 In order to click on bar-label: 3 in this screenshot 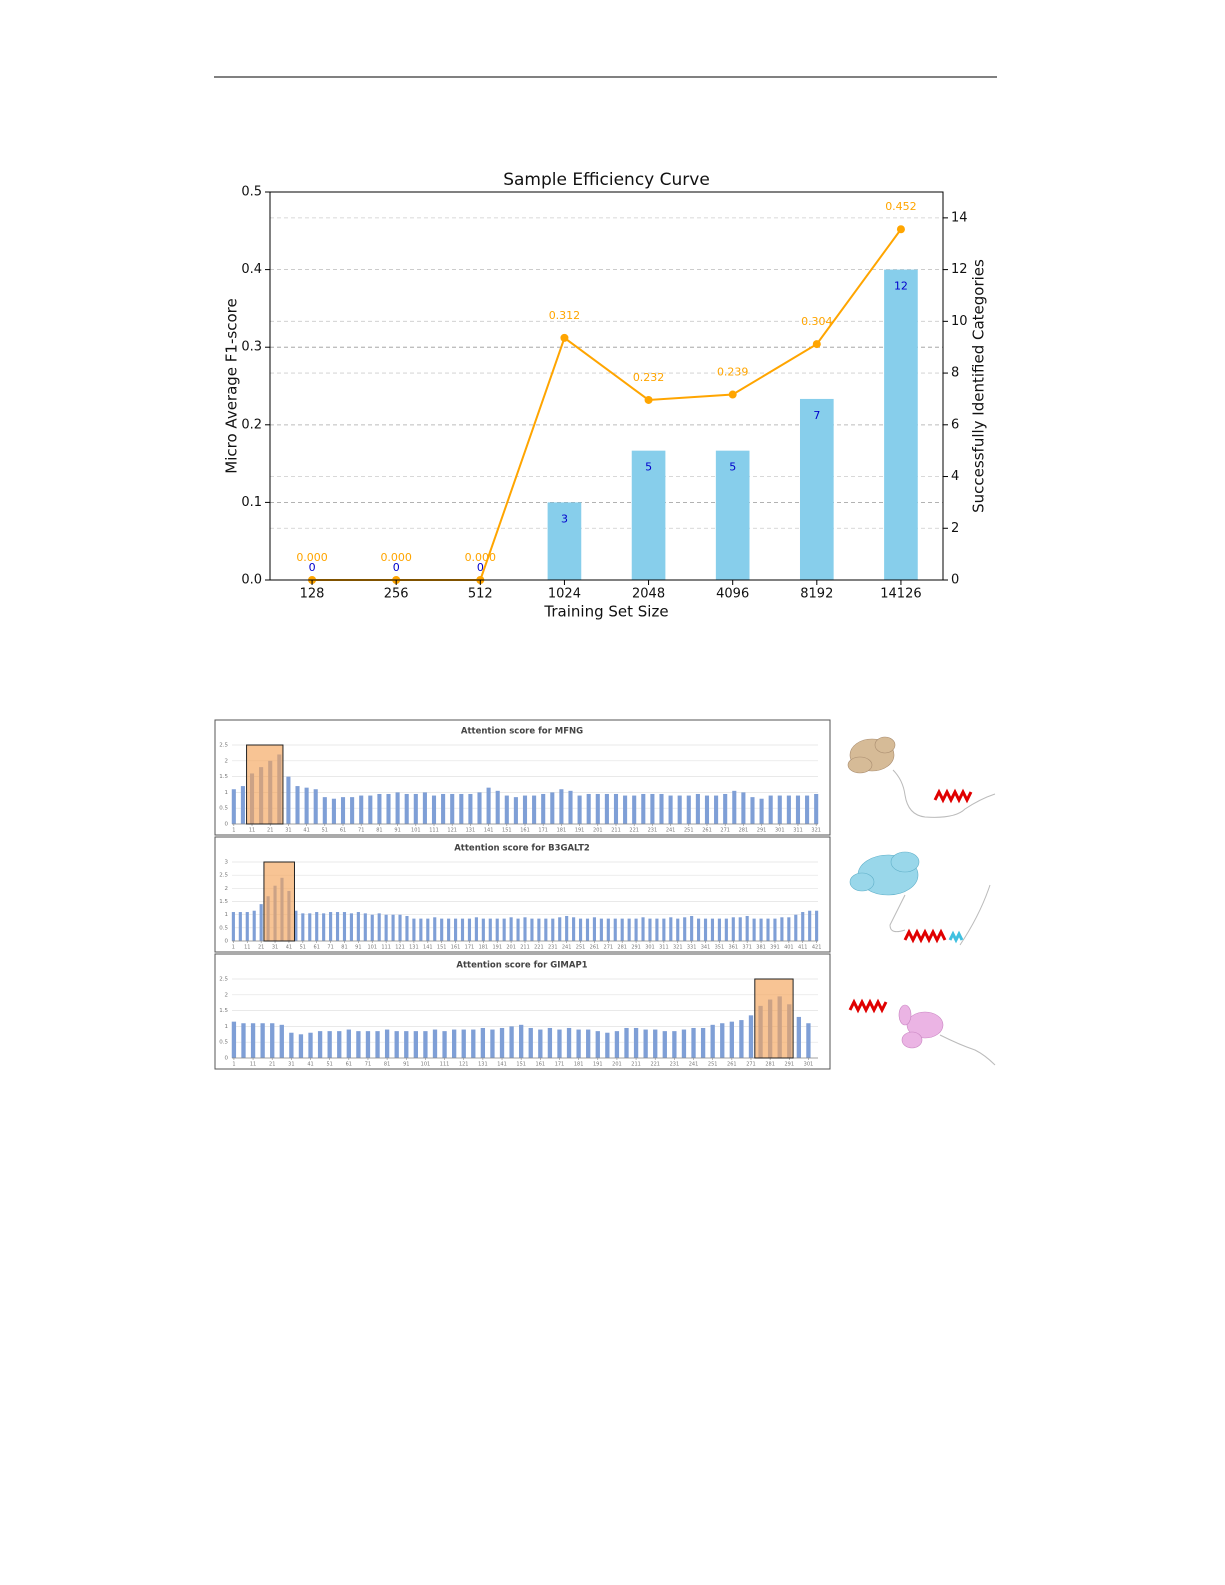, I will do `click(564, 518)`.